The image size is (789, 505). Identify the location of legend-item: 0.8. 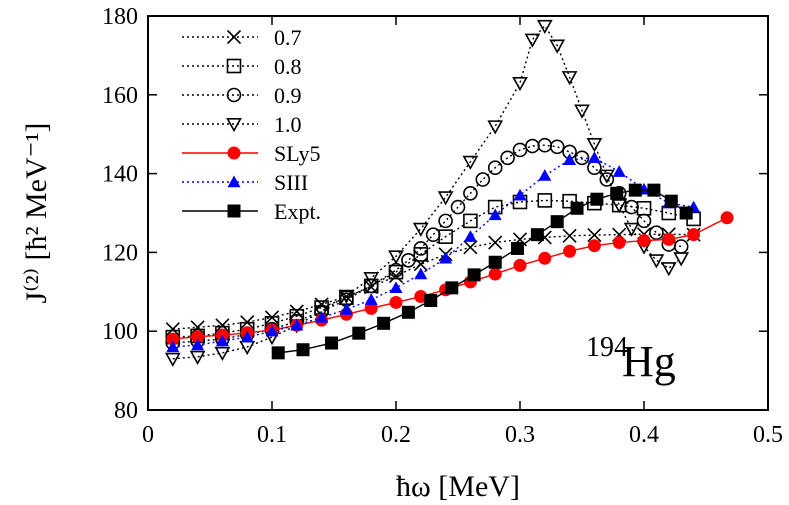
(242, 66).